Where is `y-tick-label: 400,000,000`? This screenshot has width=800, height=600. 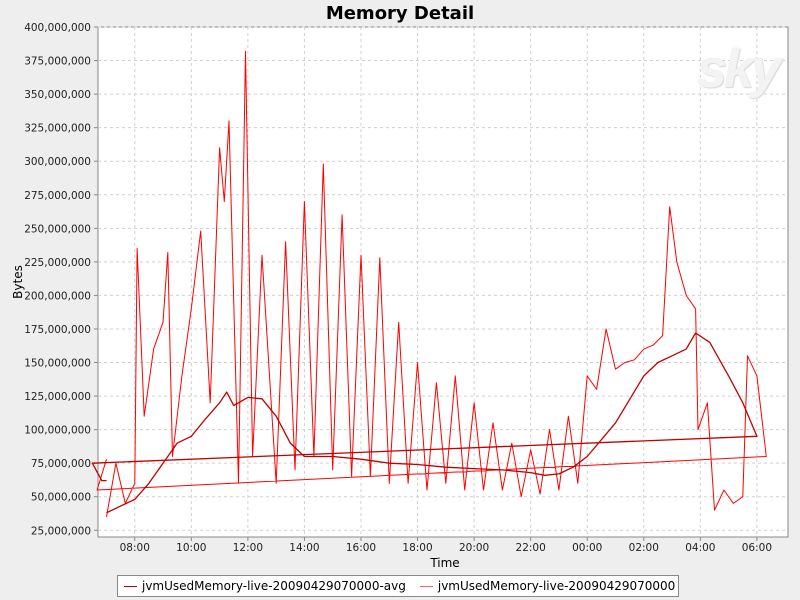 y-tick-label: 400,000,000 is located at coordinates (57, 28).